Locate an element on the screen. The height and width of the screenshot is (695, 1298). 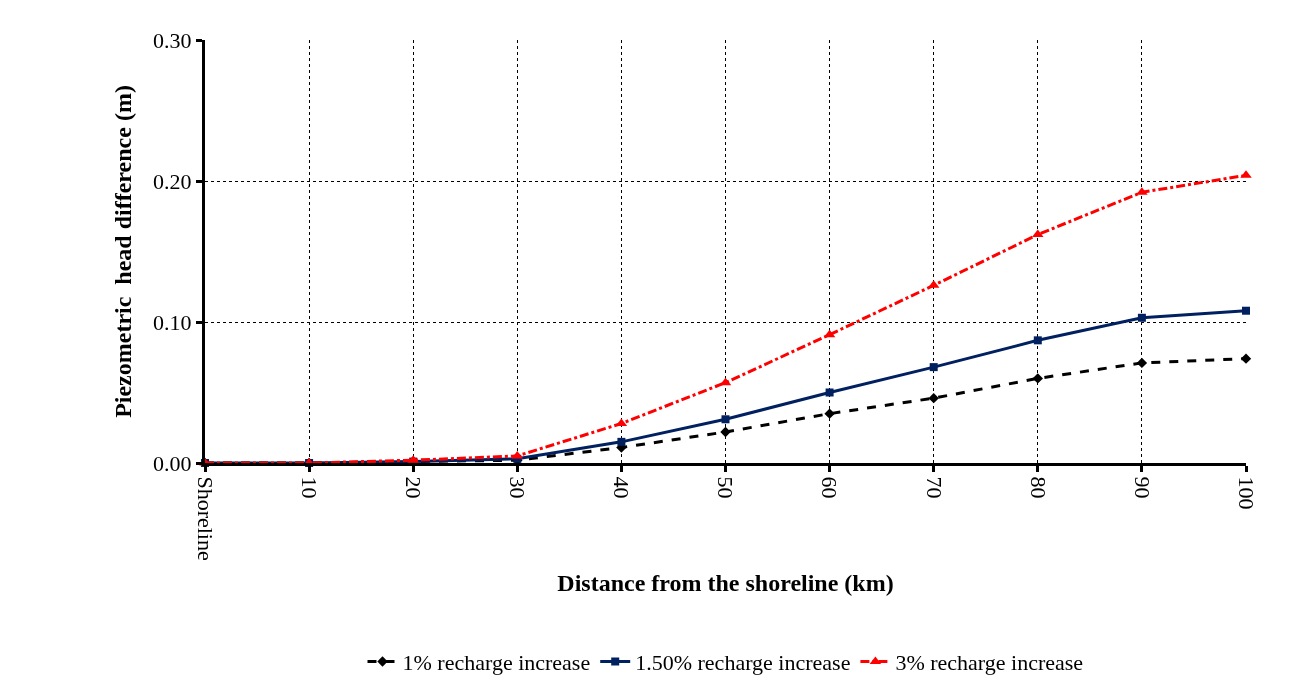
x-tick-label: Shoreline is located at coordinates (205, 518).